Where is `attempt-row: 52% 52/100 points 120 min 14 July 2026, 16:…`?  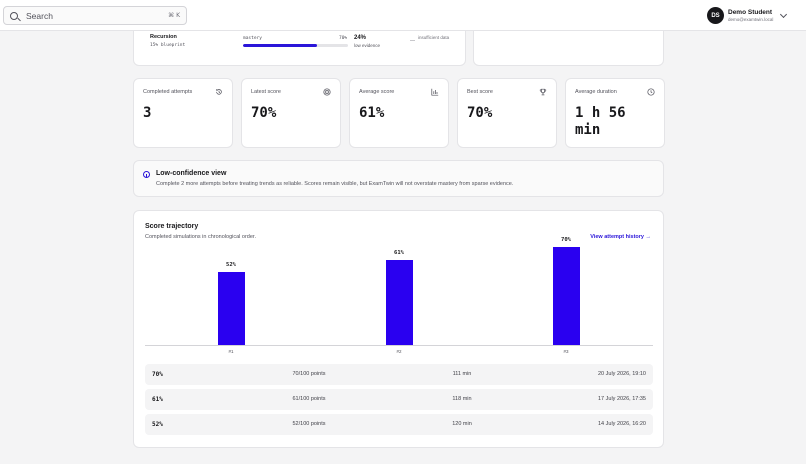
attempt-row: 52% 52/100 points 120 min 14 July 2026, 16:… is located at coordinates (399, 424).